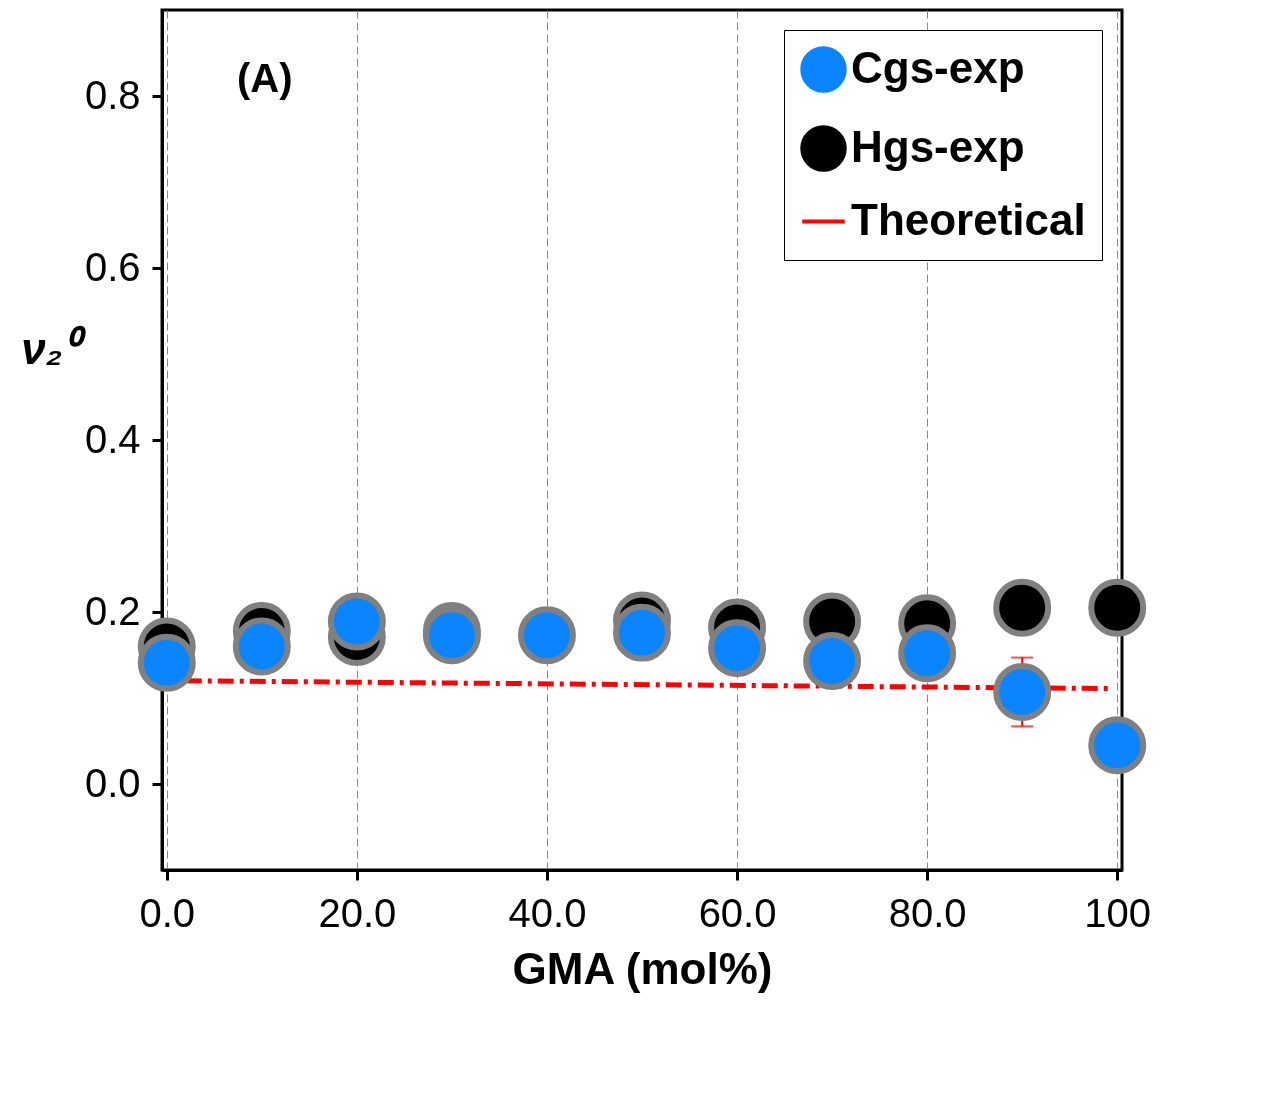  I want to click on x-tick-label: 80.0, so click(927, 912).